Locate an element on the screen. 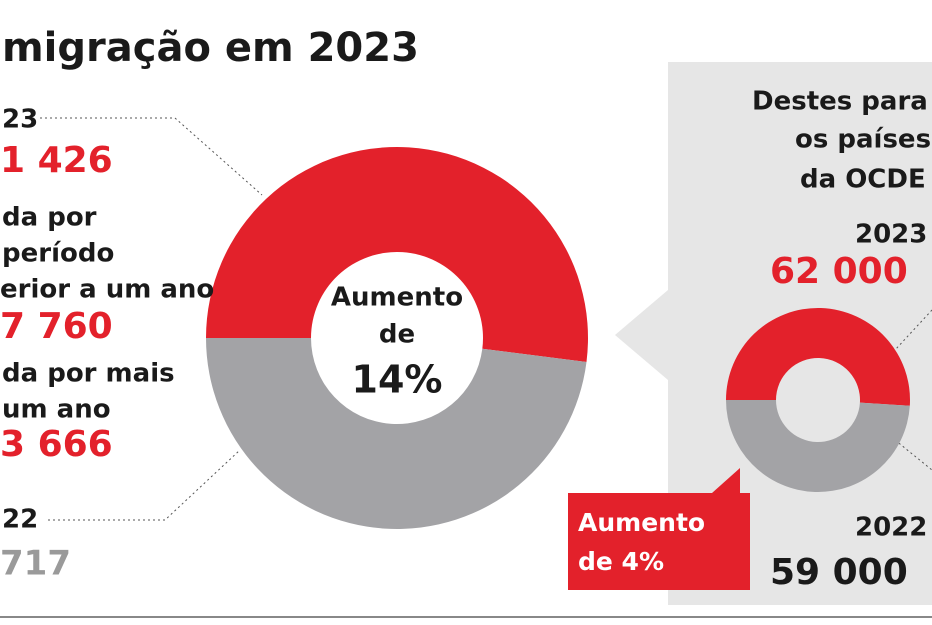 Image resolution: width=932 pixels, height=625 pixels. label: da por is located at coordinates (49, 218).